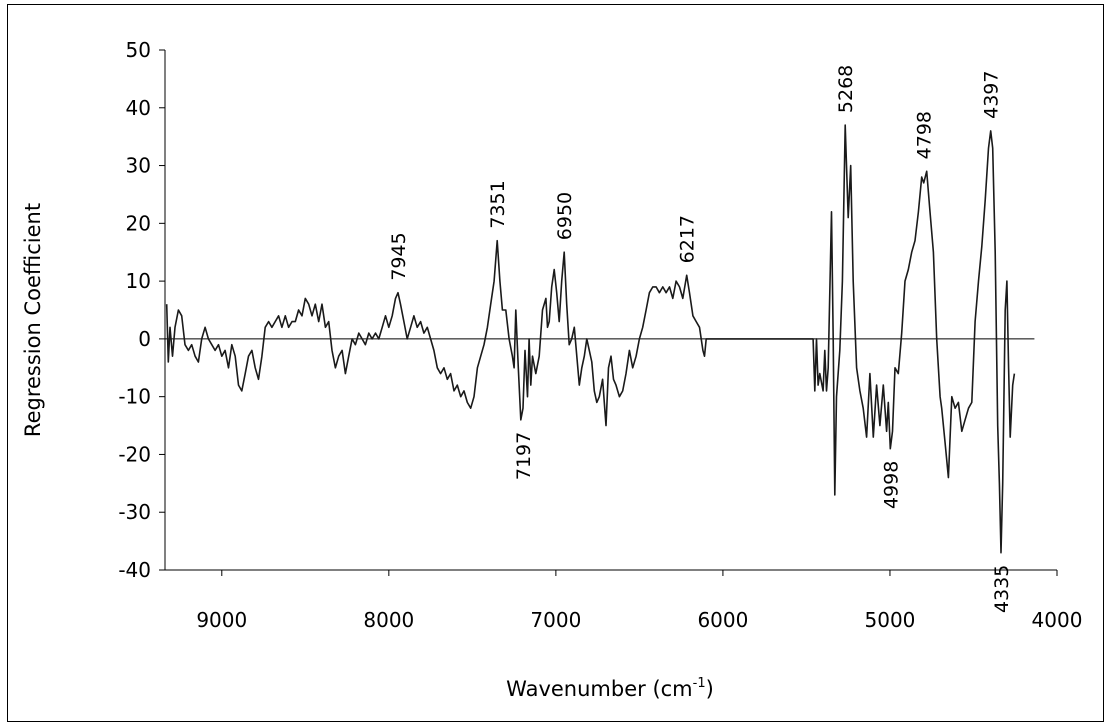 This screenshot has height=726, width=1104. What do you see at coordinates (891, 485) in the screenshot?
I see `annotation: 4998` at bounding box center [891, 485].